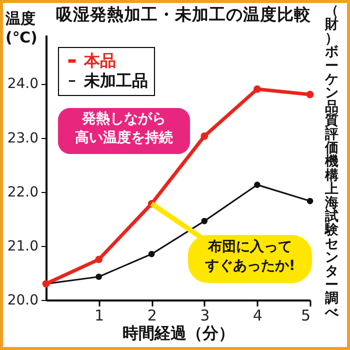 The width and height of the screenshot is (350, 350). Describe the element at coordinates (115, 80) in the screenshot. I see `legend-label: 未加工品` at that location.